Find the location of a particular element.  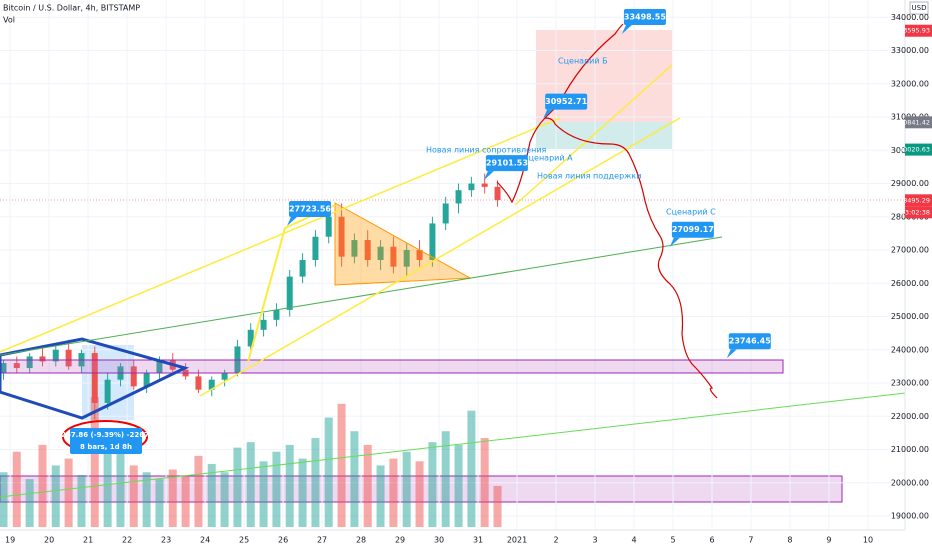

price-tag-label: 33595.93 is located at coordinates (914, 31).